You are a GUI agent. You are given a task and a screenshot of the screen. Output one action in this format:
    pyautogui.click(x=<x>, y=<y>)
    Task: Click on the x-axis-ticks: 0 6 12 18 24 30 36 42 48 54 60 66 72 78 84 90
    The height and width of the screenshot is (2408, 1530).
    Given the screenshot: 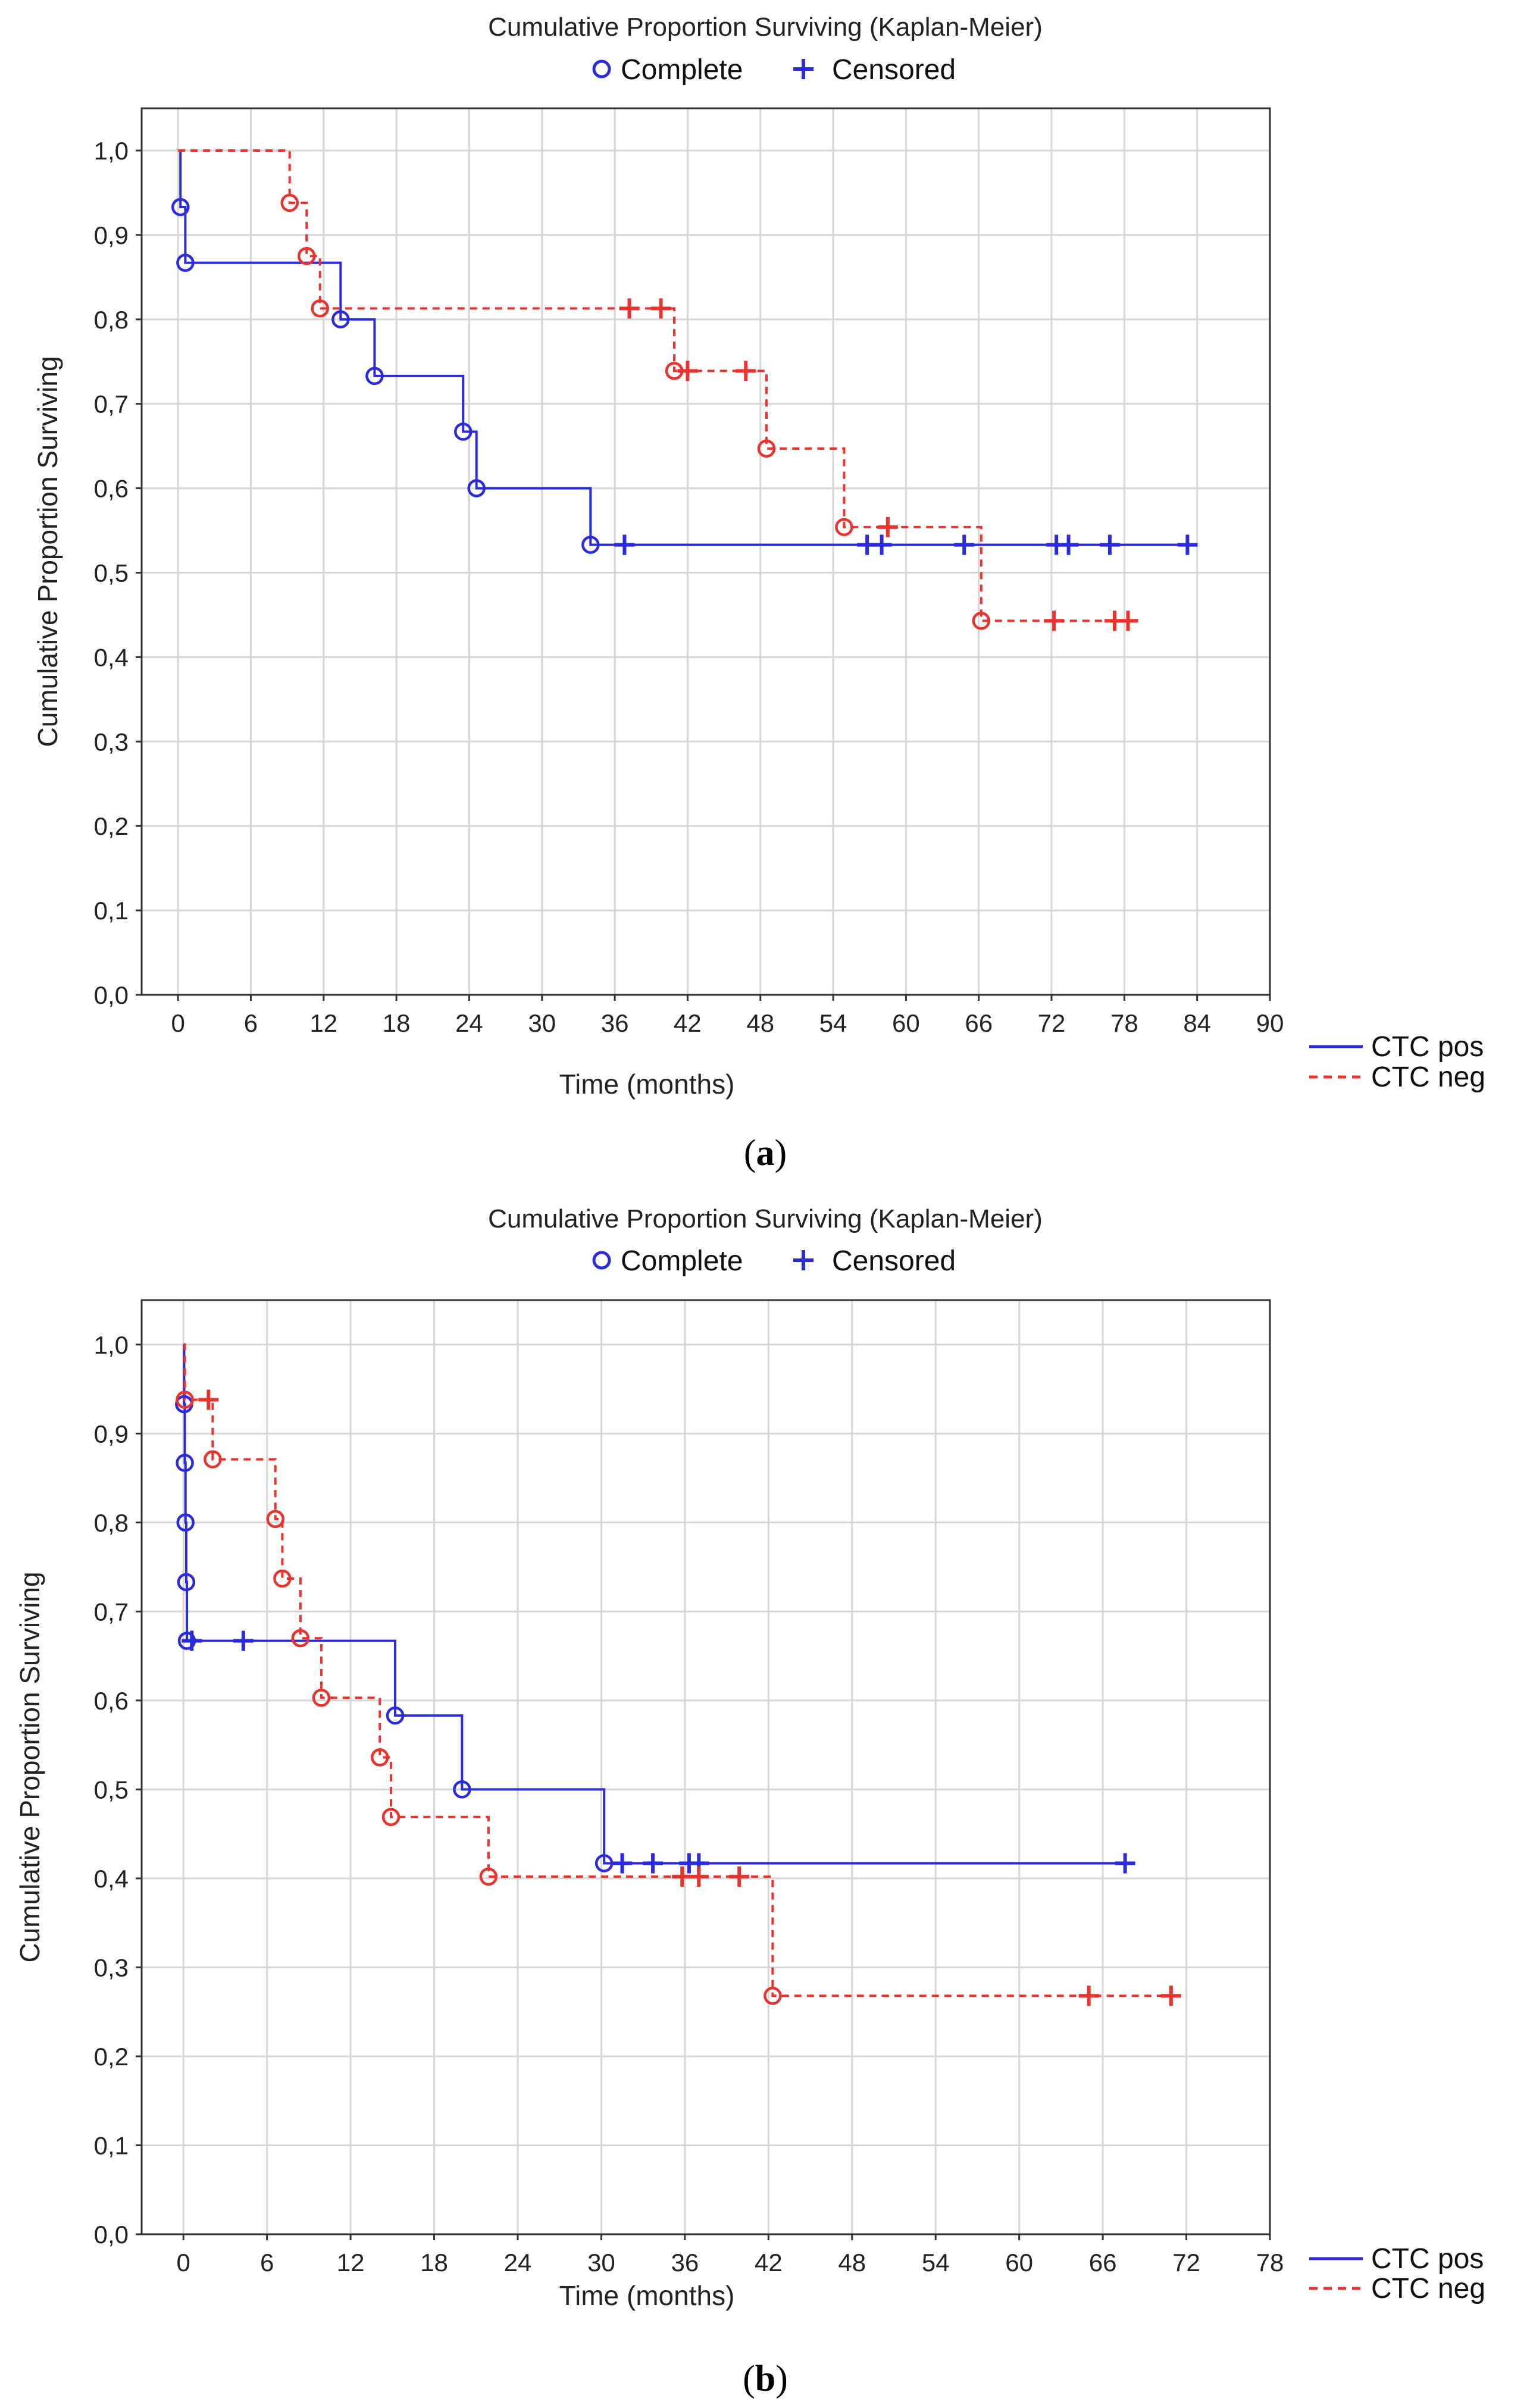 What is the action you would take?
    pyautogui.click(x=727, y=1016)
    